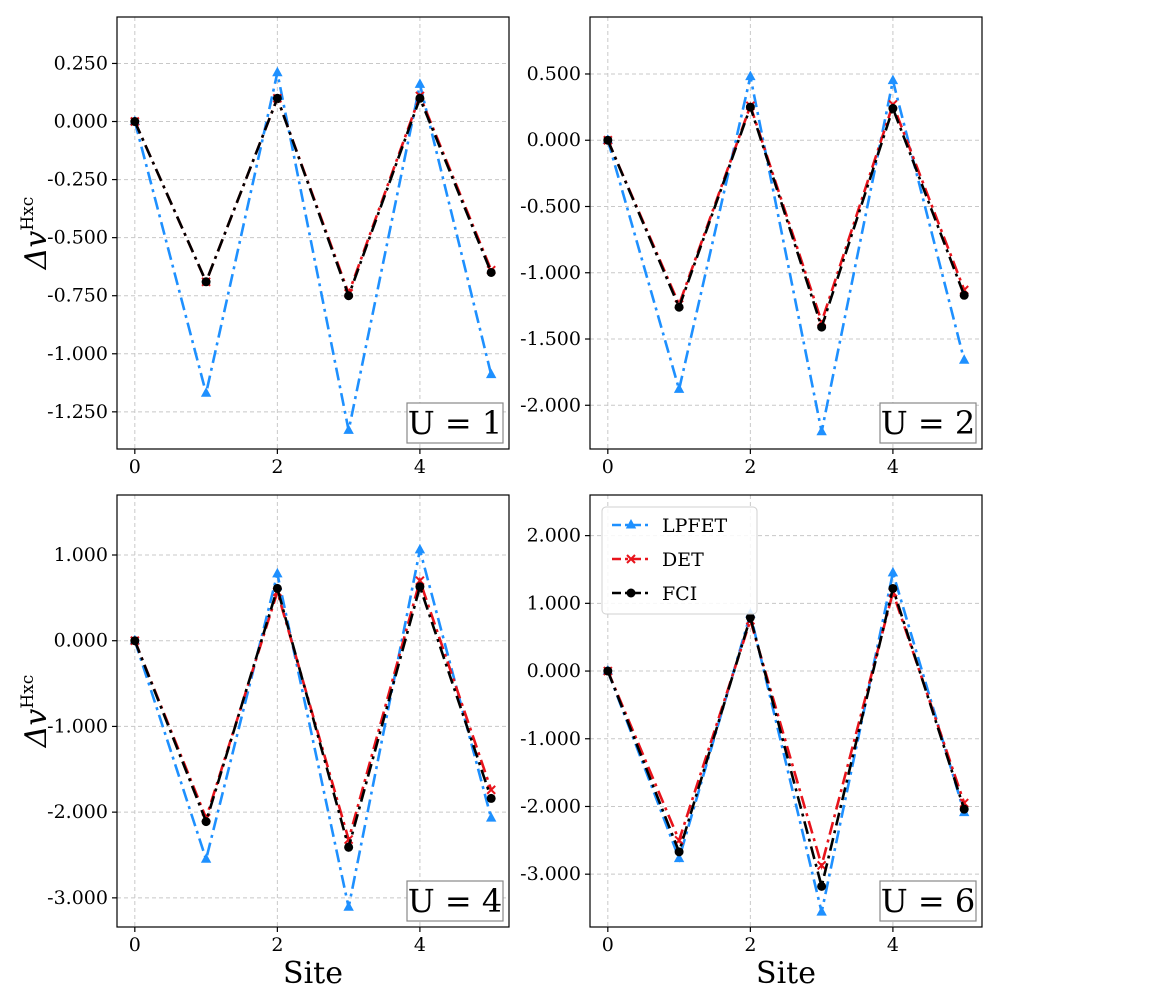  I want to click on u-value-annotation: U = 4, so click(455, 901).